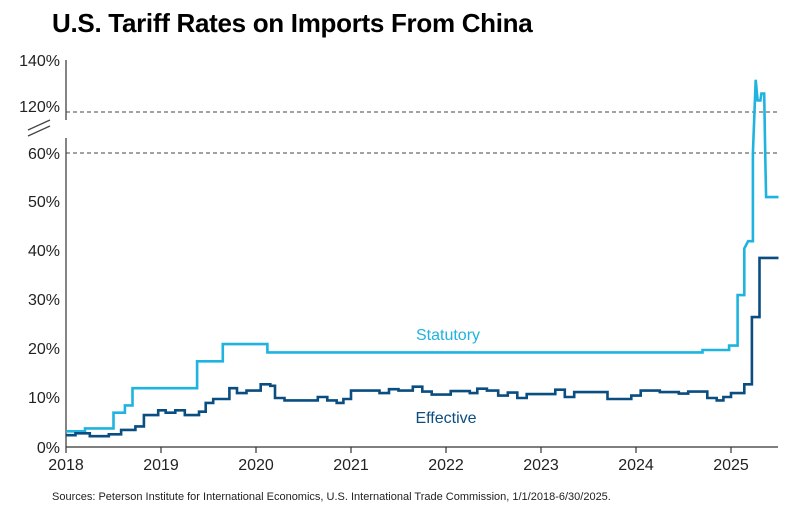  I want to click on y-tick-label-60: 60%, so click(44, 154).